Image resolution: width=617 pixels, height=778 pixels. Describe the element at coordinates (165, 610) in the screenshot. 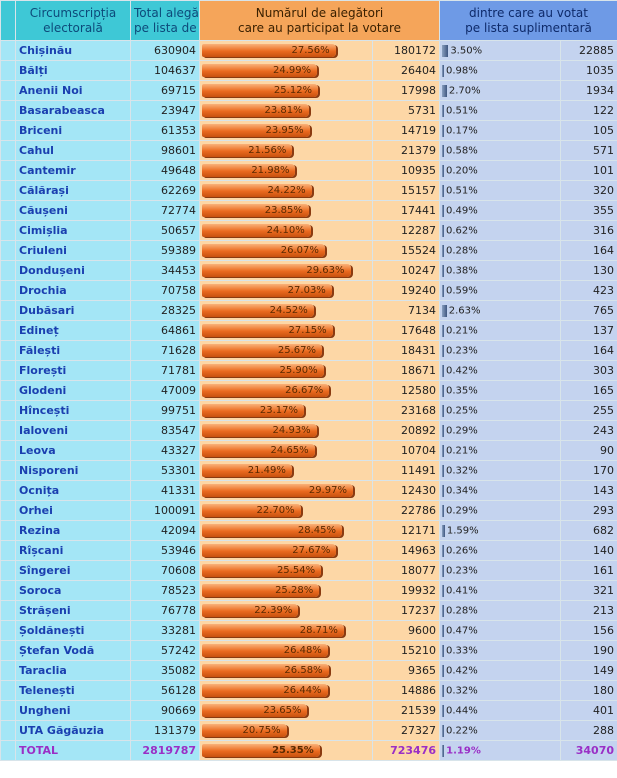

I see `base-list-total: 76778` at that location.